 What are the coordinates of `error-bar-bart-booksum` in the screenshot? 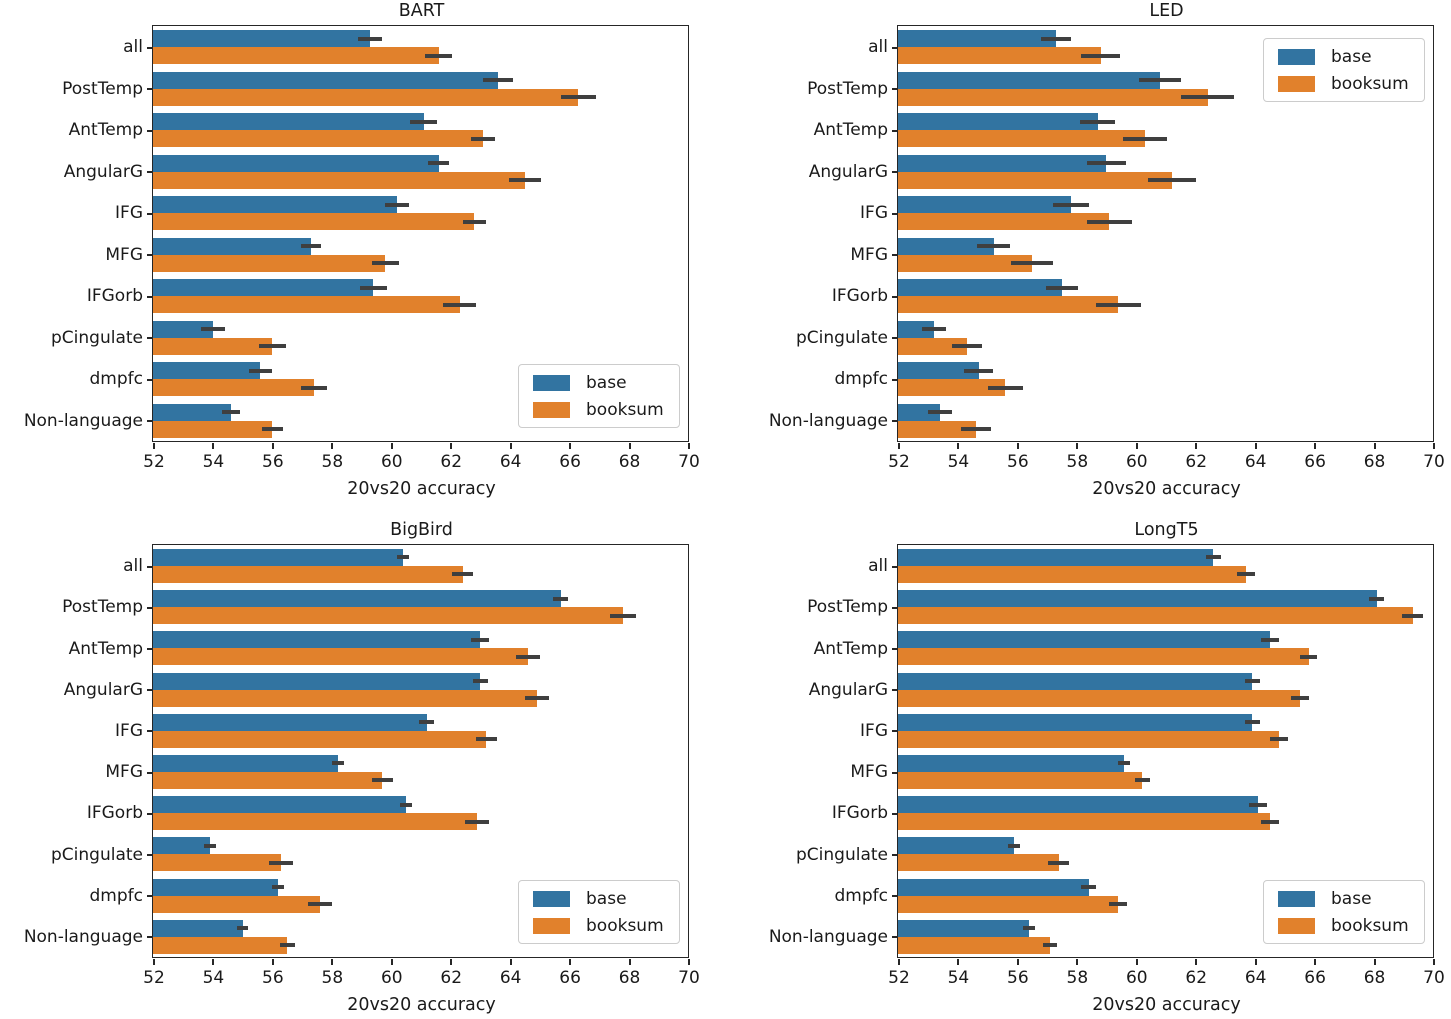 It's located at (385, 263).